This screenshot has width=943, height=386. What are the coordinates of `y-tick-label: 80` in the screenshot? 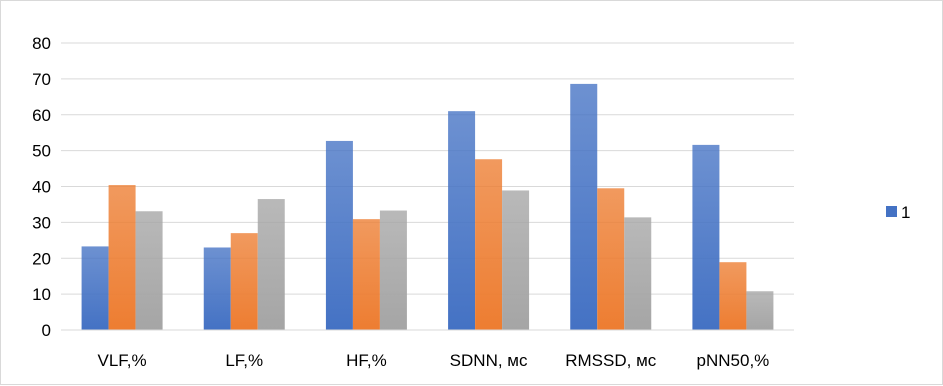 It's located at (41, 43).